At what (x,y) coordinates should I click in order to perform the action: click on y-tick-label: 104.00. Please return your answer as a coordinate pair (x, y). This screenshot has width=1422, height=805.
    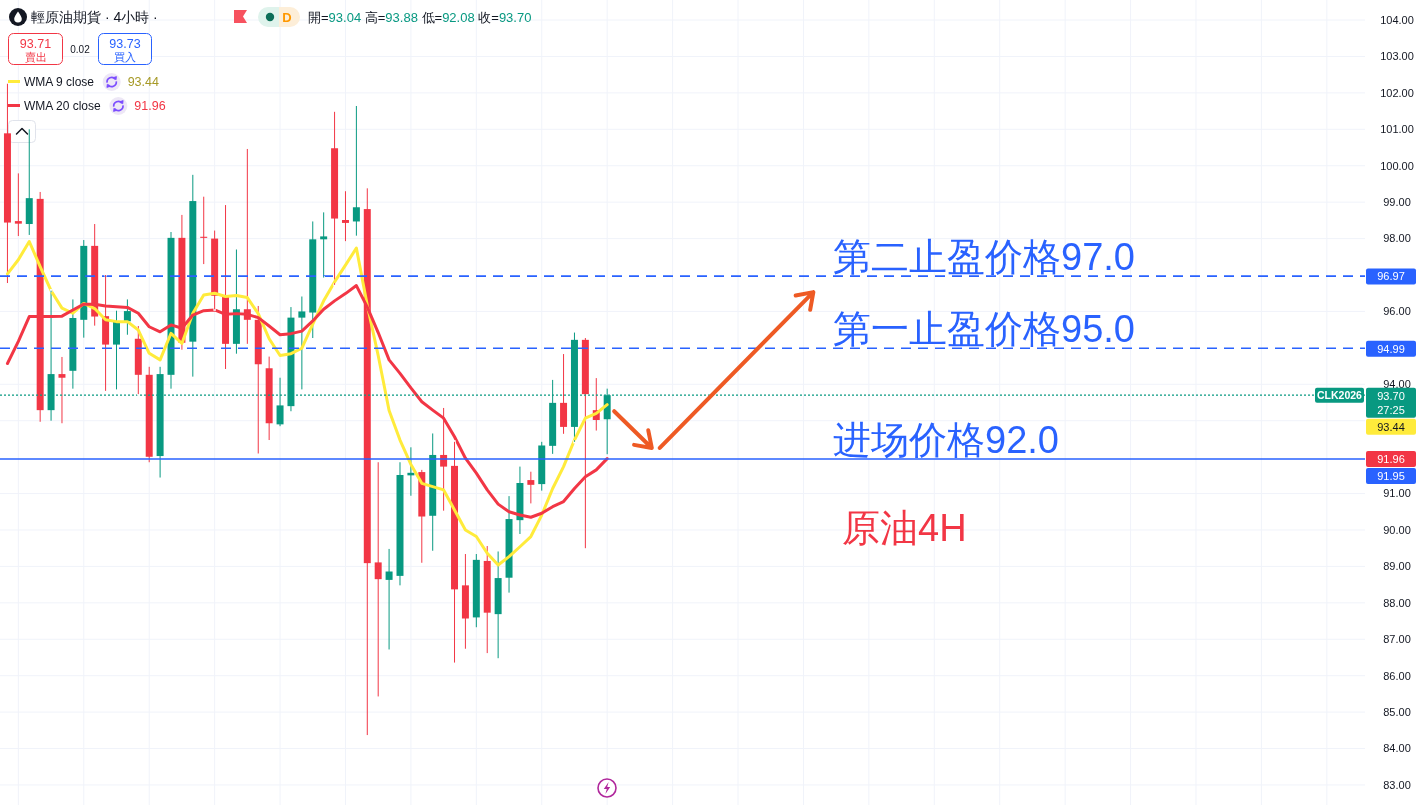
    Looking at the image, I should click on (1397, 19).